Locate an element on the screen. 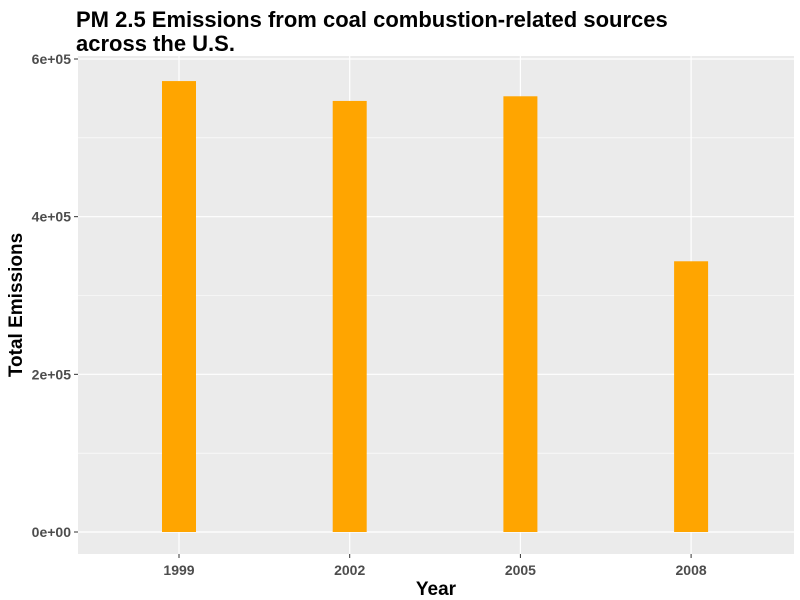 Image resolution: width=800 pixels, height=600 pixels. x-axis-title: Year is located at coordinates (436, 589).